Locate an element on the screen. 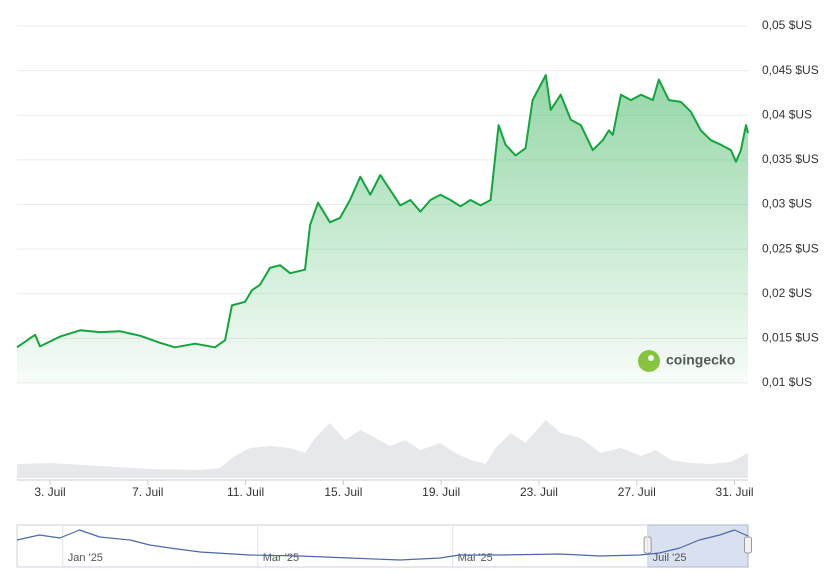 Image resolution: width=832 pixels, height=574 pixels. x-tick-label: Juil '25 is located at coordinates (670, 558).